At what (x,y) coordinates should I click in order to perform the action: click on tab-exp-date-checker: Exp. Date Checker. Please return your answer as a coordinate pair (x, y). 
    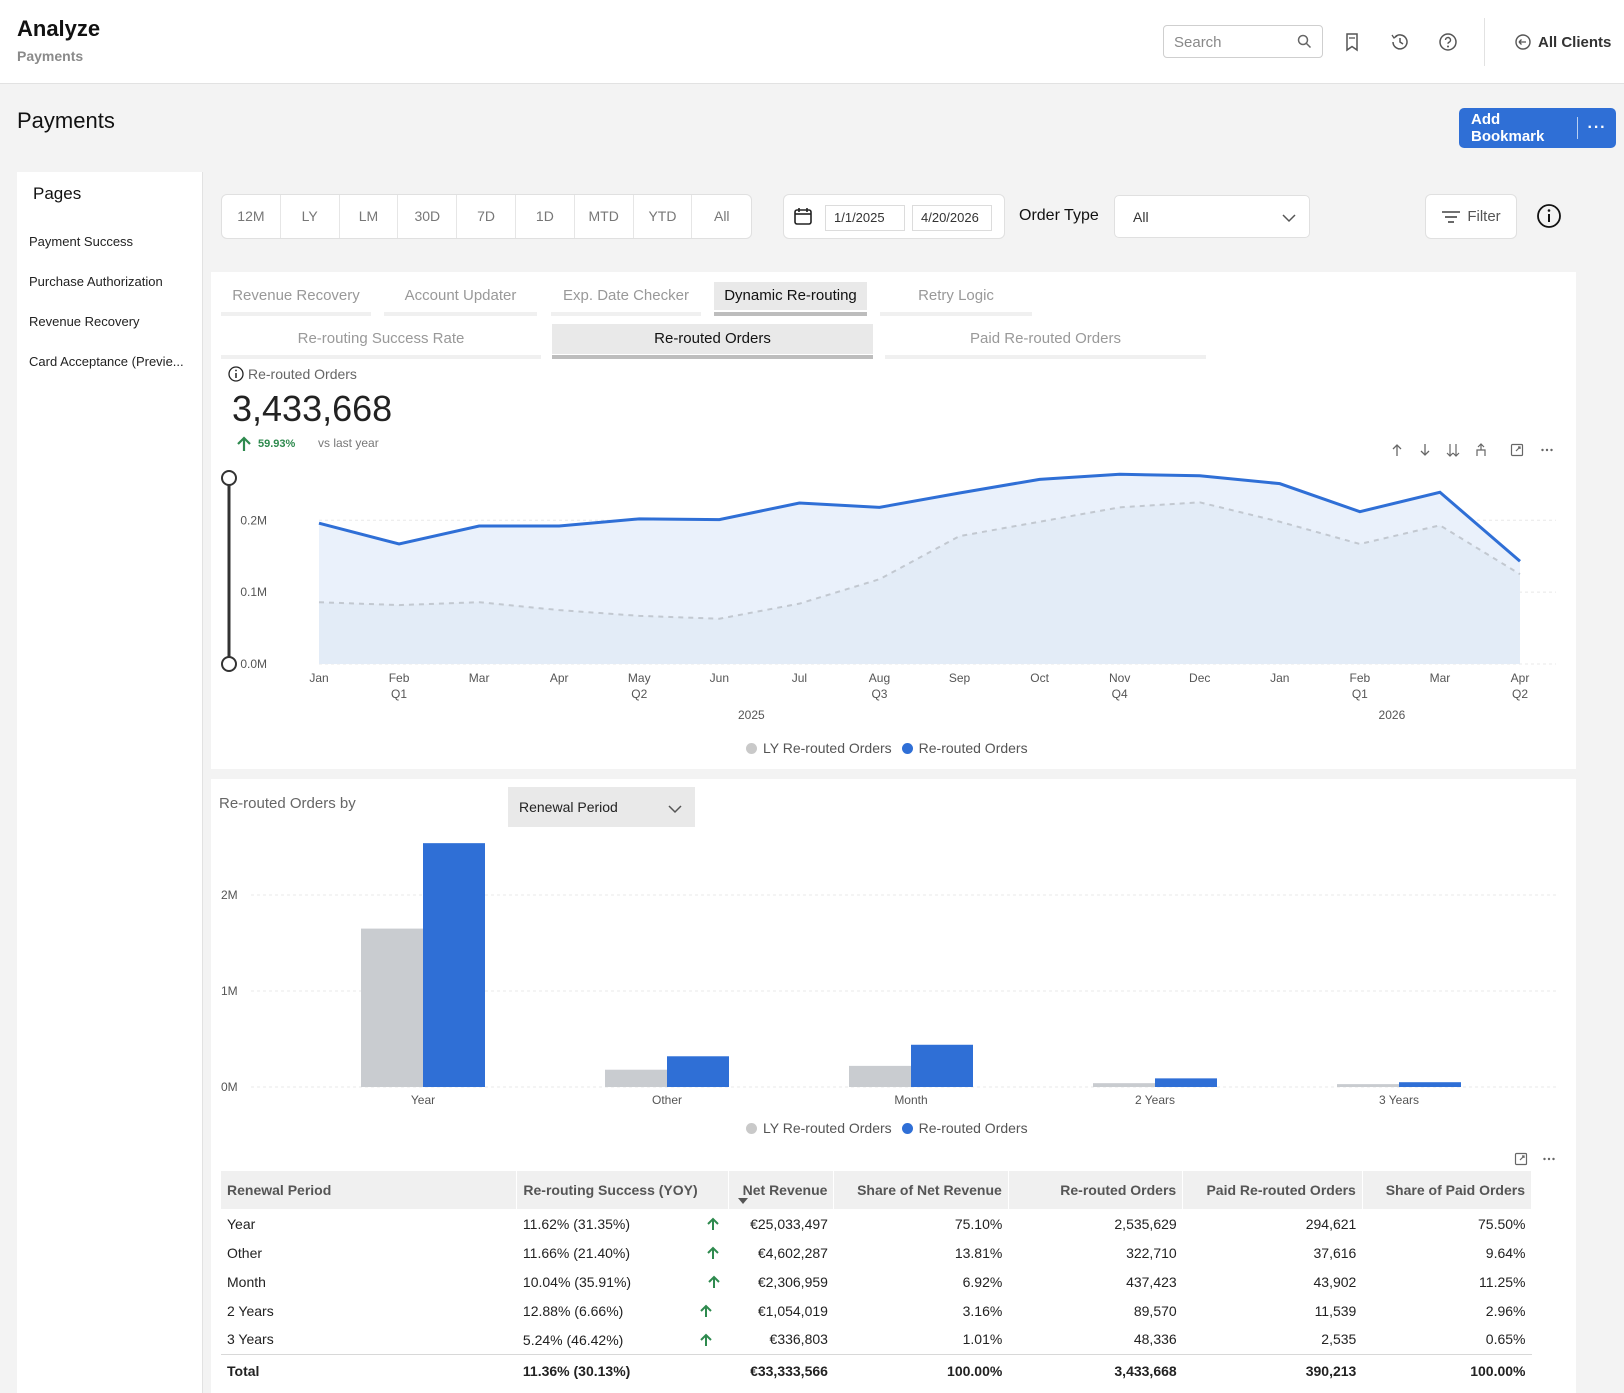
    Looking at the image, I should click on (626, 299).